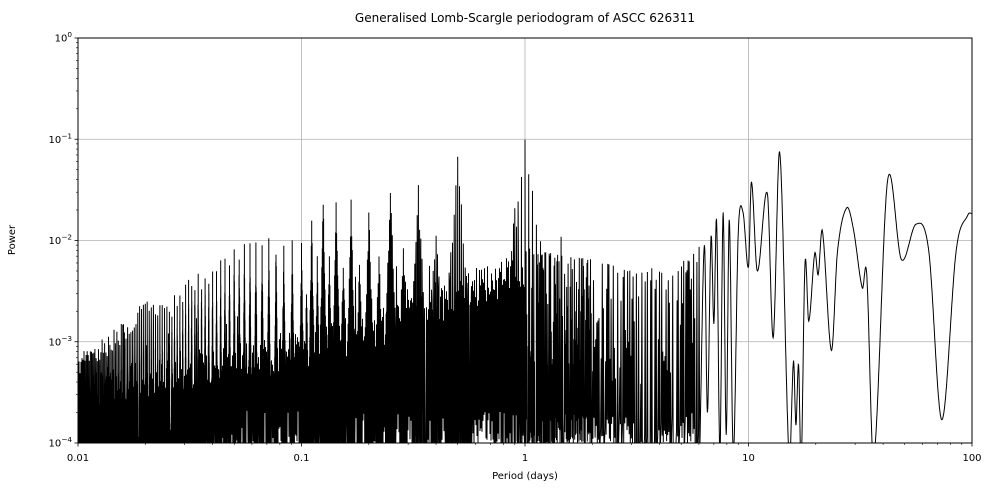  Describe the element at coordinates (64, 37) in the screenshot. I see `y-tick-label: 10⁰` at that location.